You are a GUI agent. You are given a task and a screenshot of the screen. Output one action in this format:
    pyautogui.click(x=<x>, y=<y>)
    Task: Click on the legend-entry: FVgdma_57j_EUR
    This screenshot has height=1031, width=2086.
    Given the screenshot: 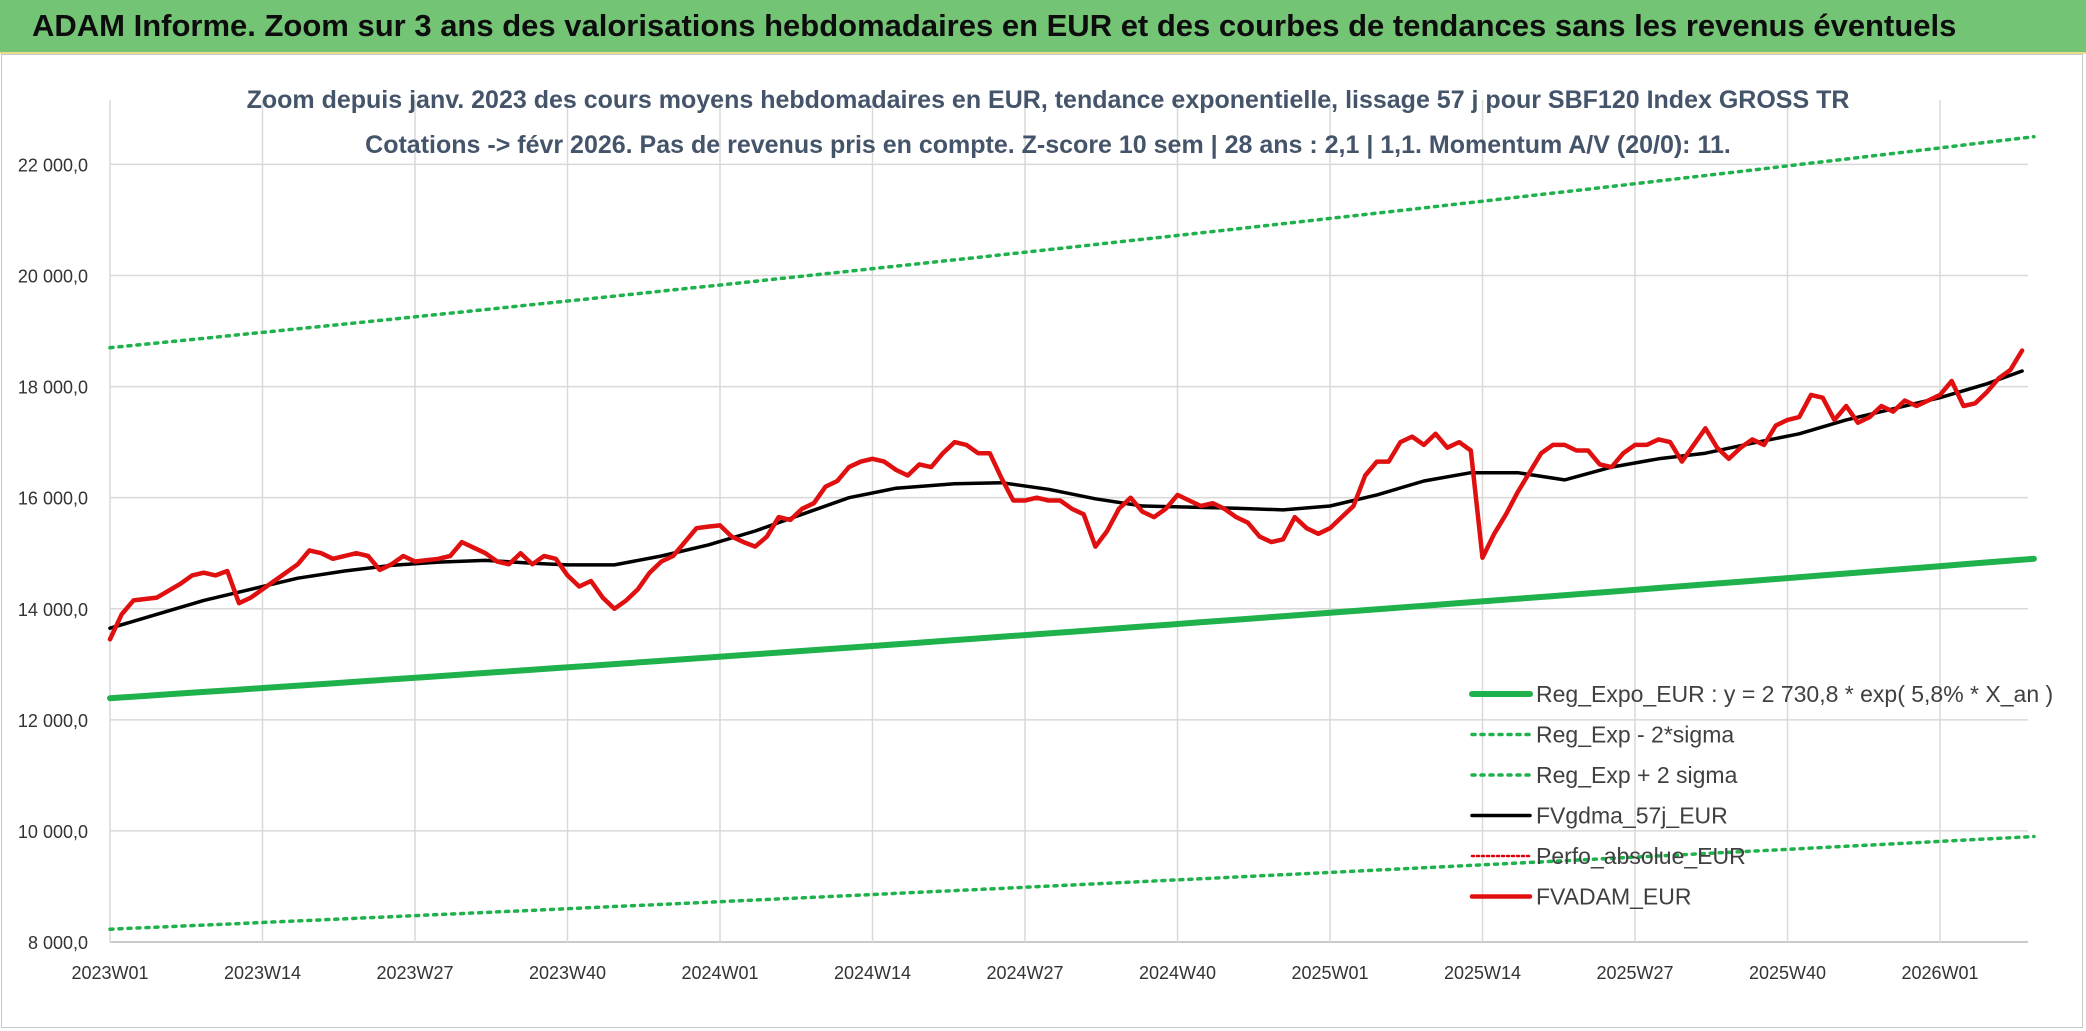 What is the action you would take?
    pyautogui.click(x=1632, y=816)
    